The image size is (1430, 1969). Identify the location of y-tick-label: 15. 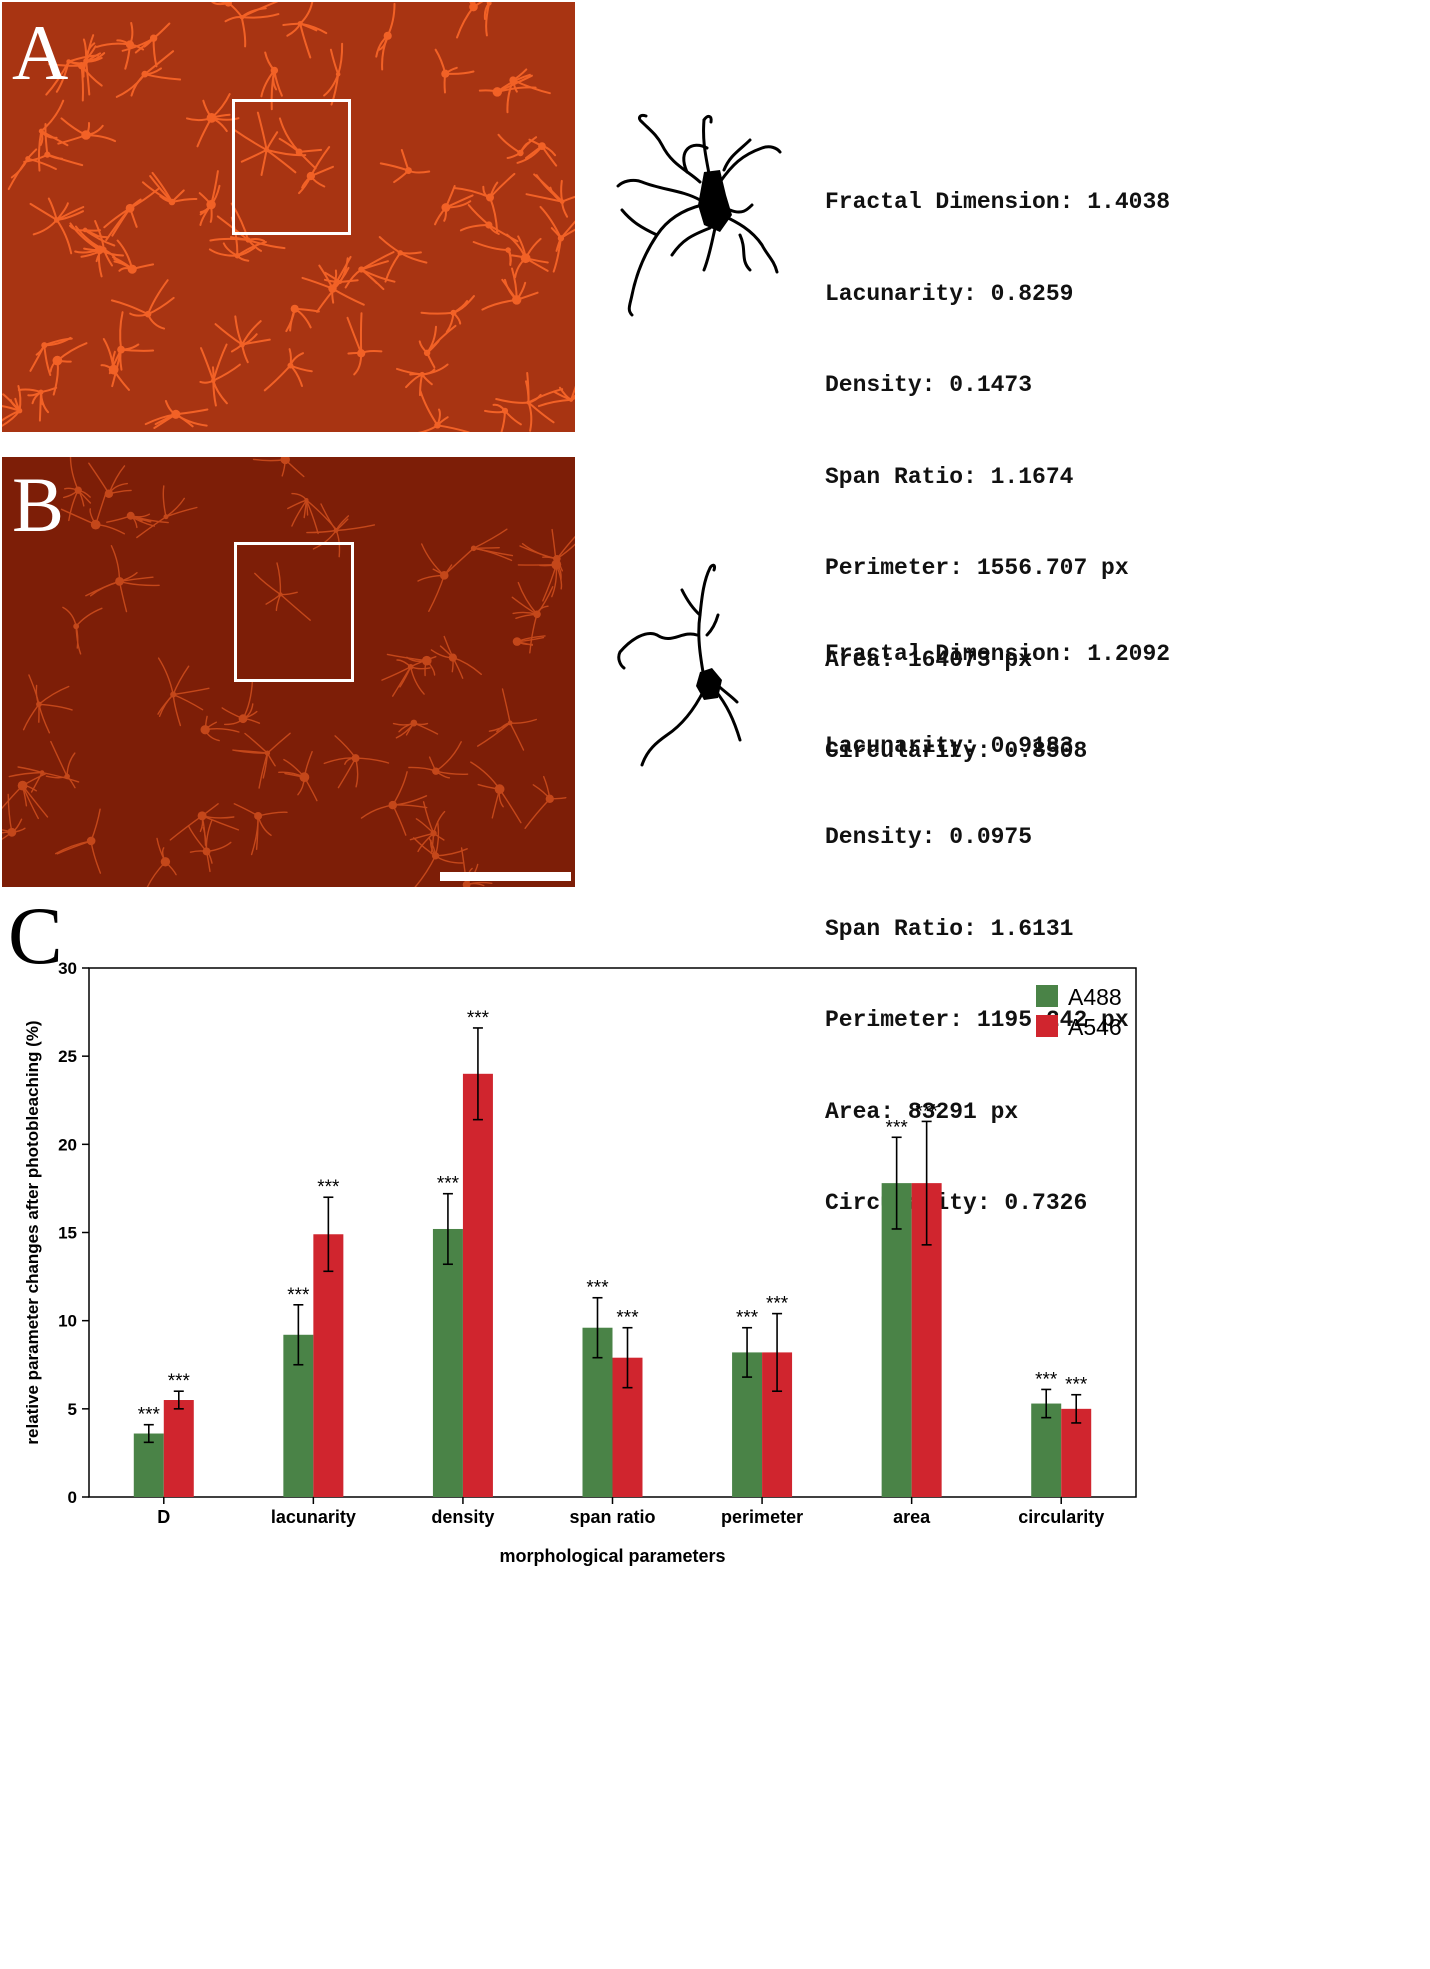
(67, 1233).